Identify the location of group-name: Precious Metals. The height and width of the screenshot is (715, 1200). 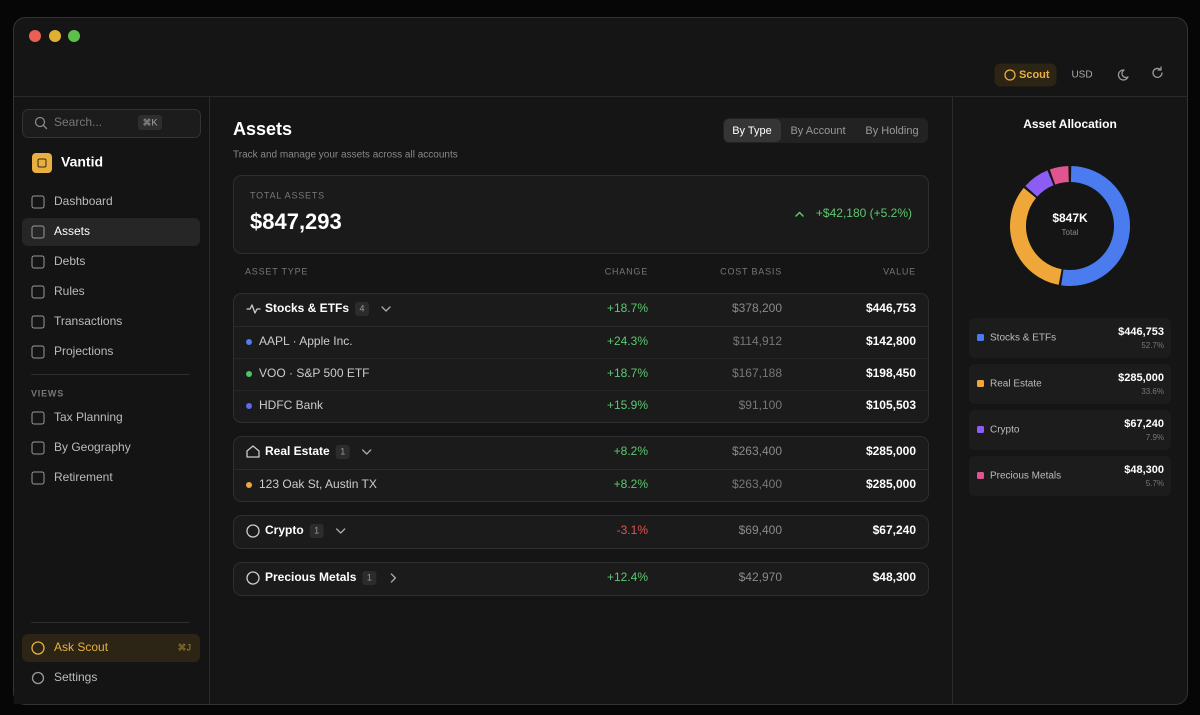
(311, 577).